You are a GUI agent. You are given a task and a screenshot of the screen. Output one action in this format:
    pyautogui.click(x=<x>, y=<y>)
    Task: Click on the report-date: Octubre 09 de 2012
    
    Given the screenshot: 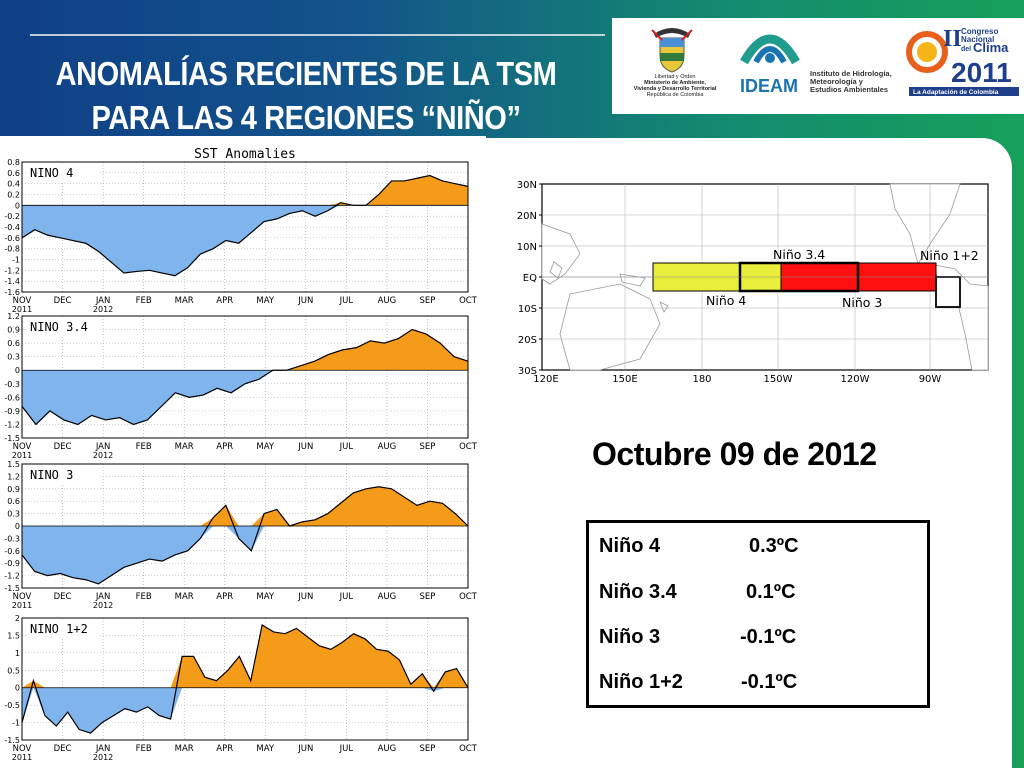 What is the action you would take?
    pyautogui.click(x=734, y=454)
    